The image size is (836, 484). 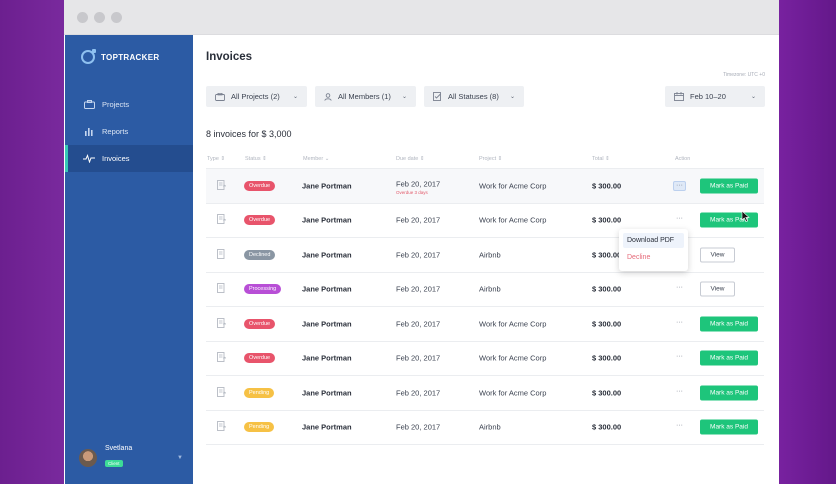 What do you see at coordinates (249, 134) in the screenshot?
I see `invoice-summary: 8 invoices for $ 3,000` at bounding box center [249, 134].